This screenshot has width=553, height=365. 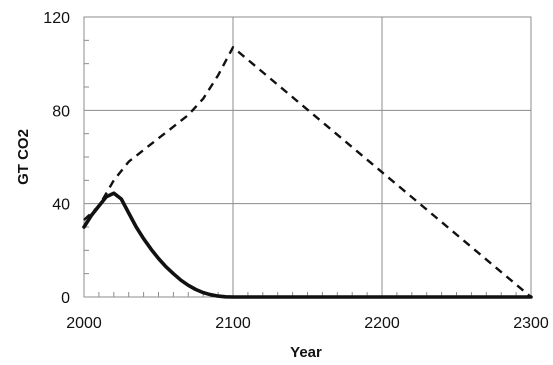 I want to click on x-tick-label: 2000, so click(x=84, y=323).